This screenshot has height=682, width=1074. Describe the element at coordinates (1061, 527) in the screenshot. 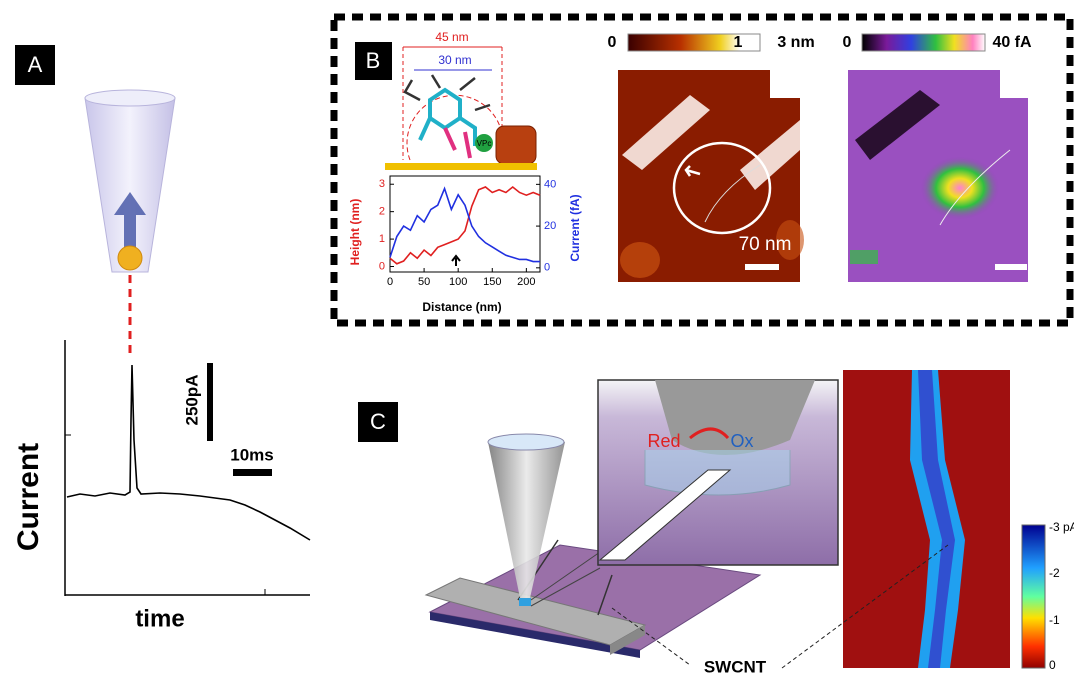

I see `colorbar-label: -3 pA` at that location.